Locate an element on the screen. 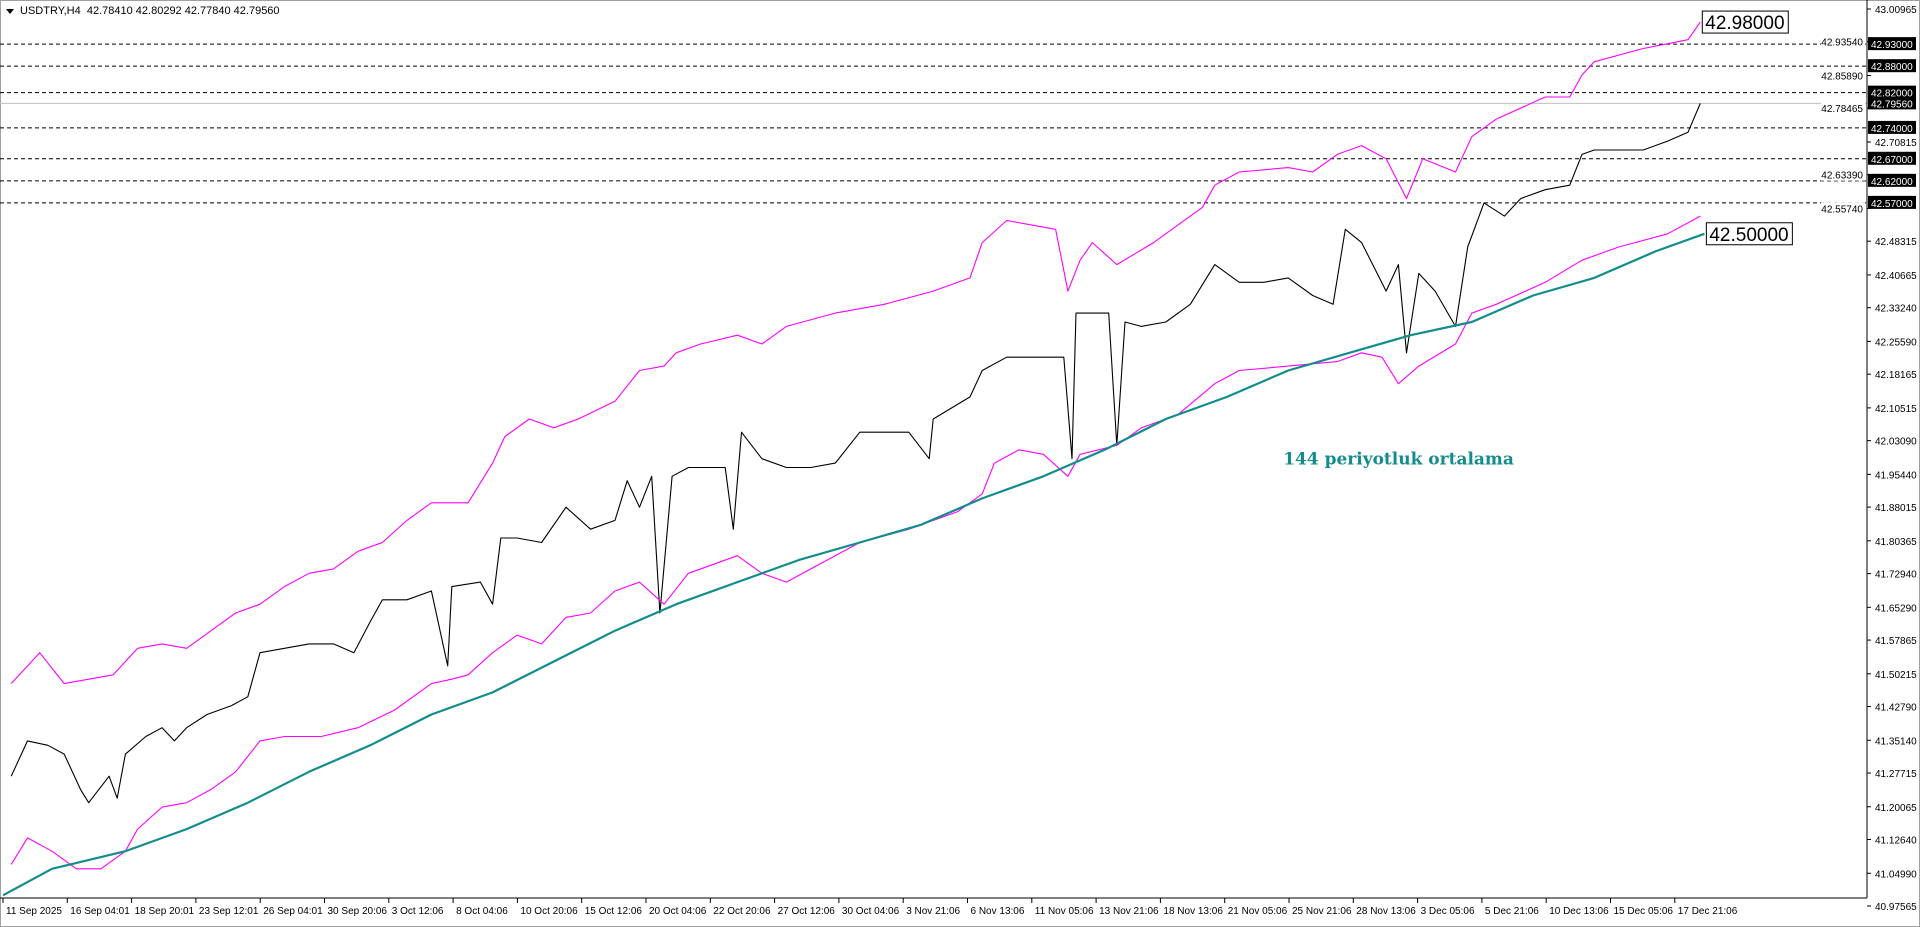  x-tick-label: 21 Nov 05:06 is located at coordinates (1258, 911).